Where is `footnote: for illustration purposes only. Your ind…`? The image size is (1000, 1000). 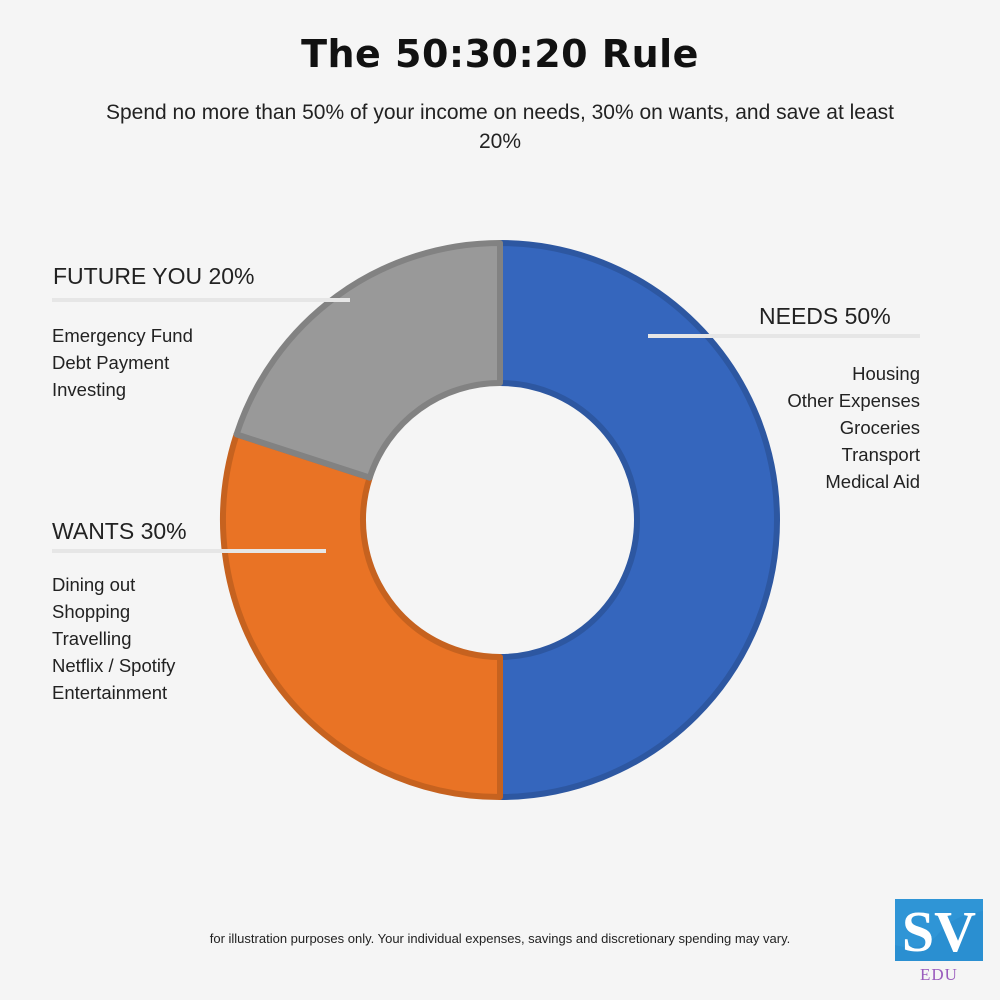
footnote: for illustration purposes only. Your ind… is located at coordinates (500, 938).